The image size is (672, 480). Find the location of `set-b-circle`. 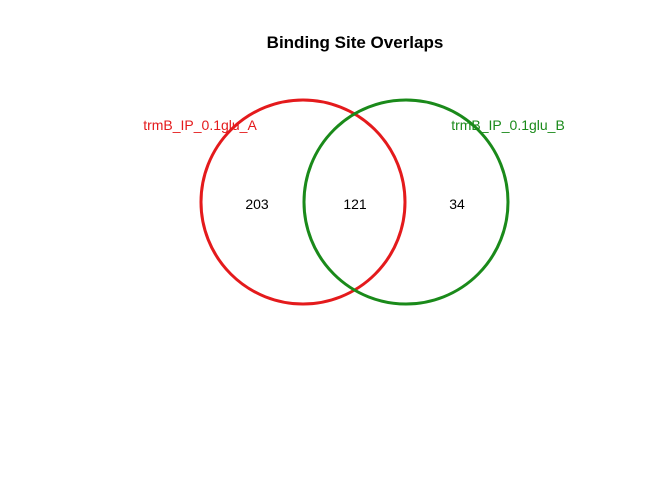

set-b-circle is located at coordinates (406, 202).